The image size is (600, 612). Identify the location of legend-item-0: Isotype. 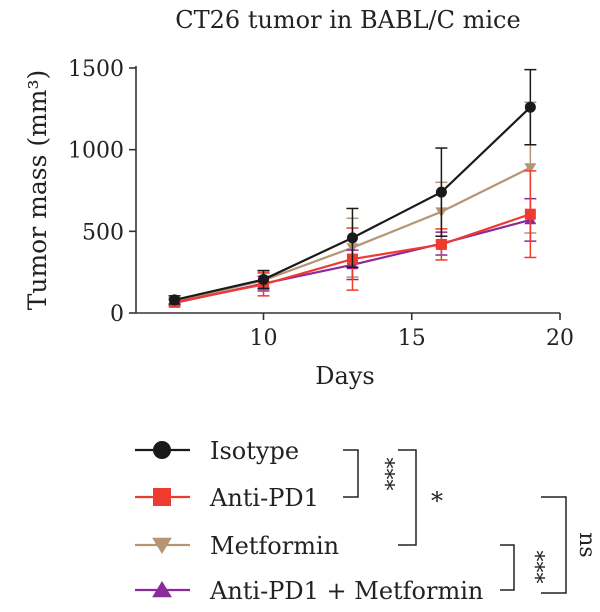
(217, 451).